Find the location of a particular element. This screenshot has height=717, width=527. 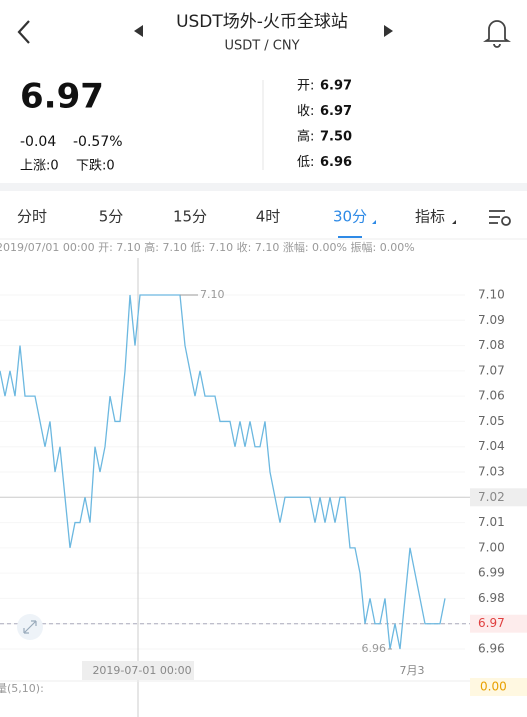

y-tick-label: 7.08 is located at coordinates (491, 345).